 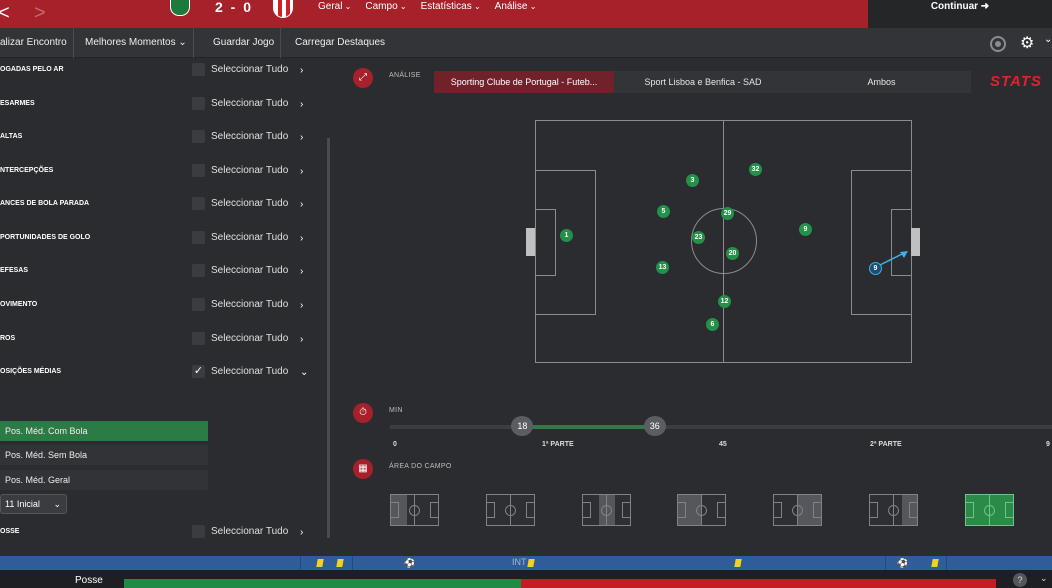 I want to click on tab-both: Ambos, so click(x=881, y=82).